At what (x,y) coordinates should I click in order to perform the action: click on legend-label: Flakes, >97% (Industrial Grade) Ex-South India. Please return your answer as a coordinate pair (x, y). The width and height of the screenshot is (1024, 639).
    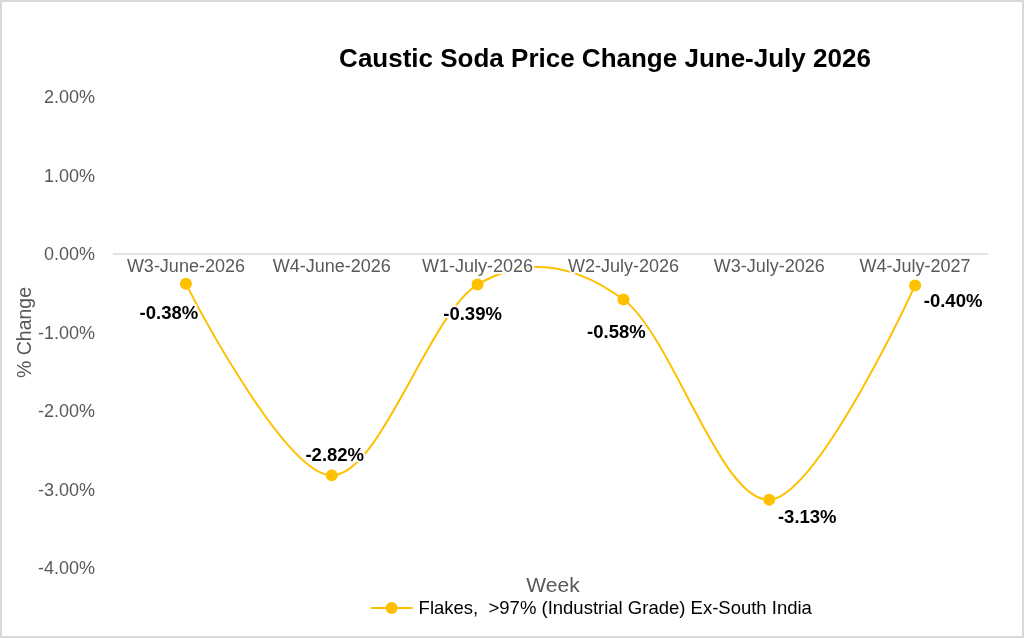
    Looking at the image, I should click on (615, 608).